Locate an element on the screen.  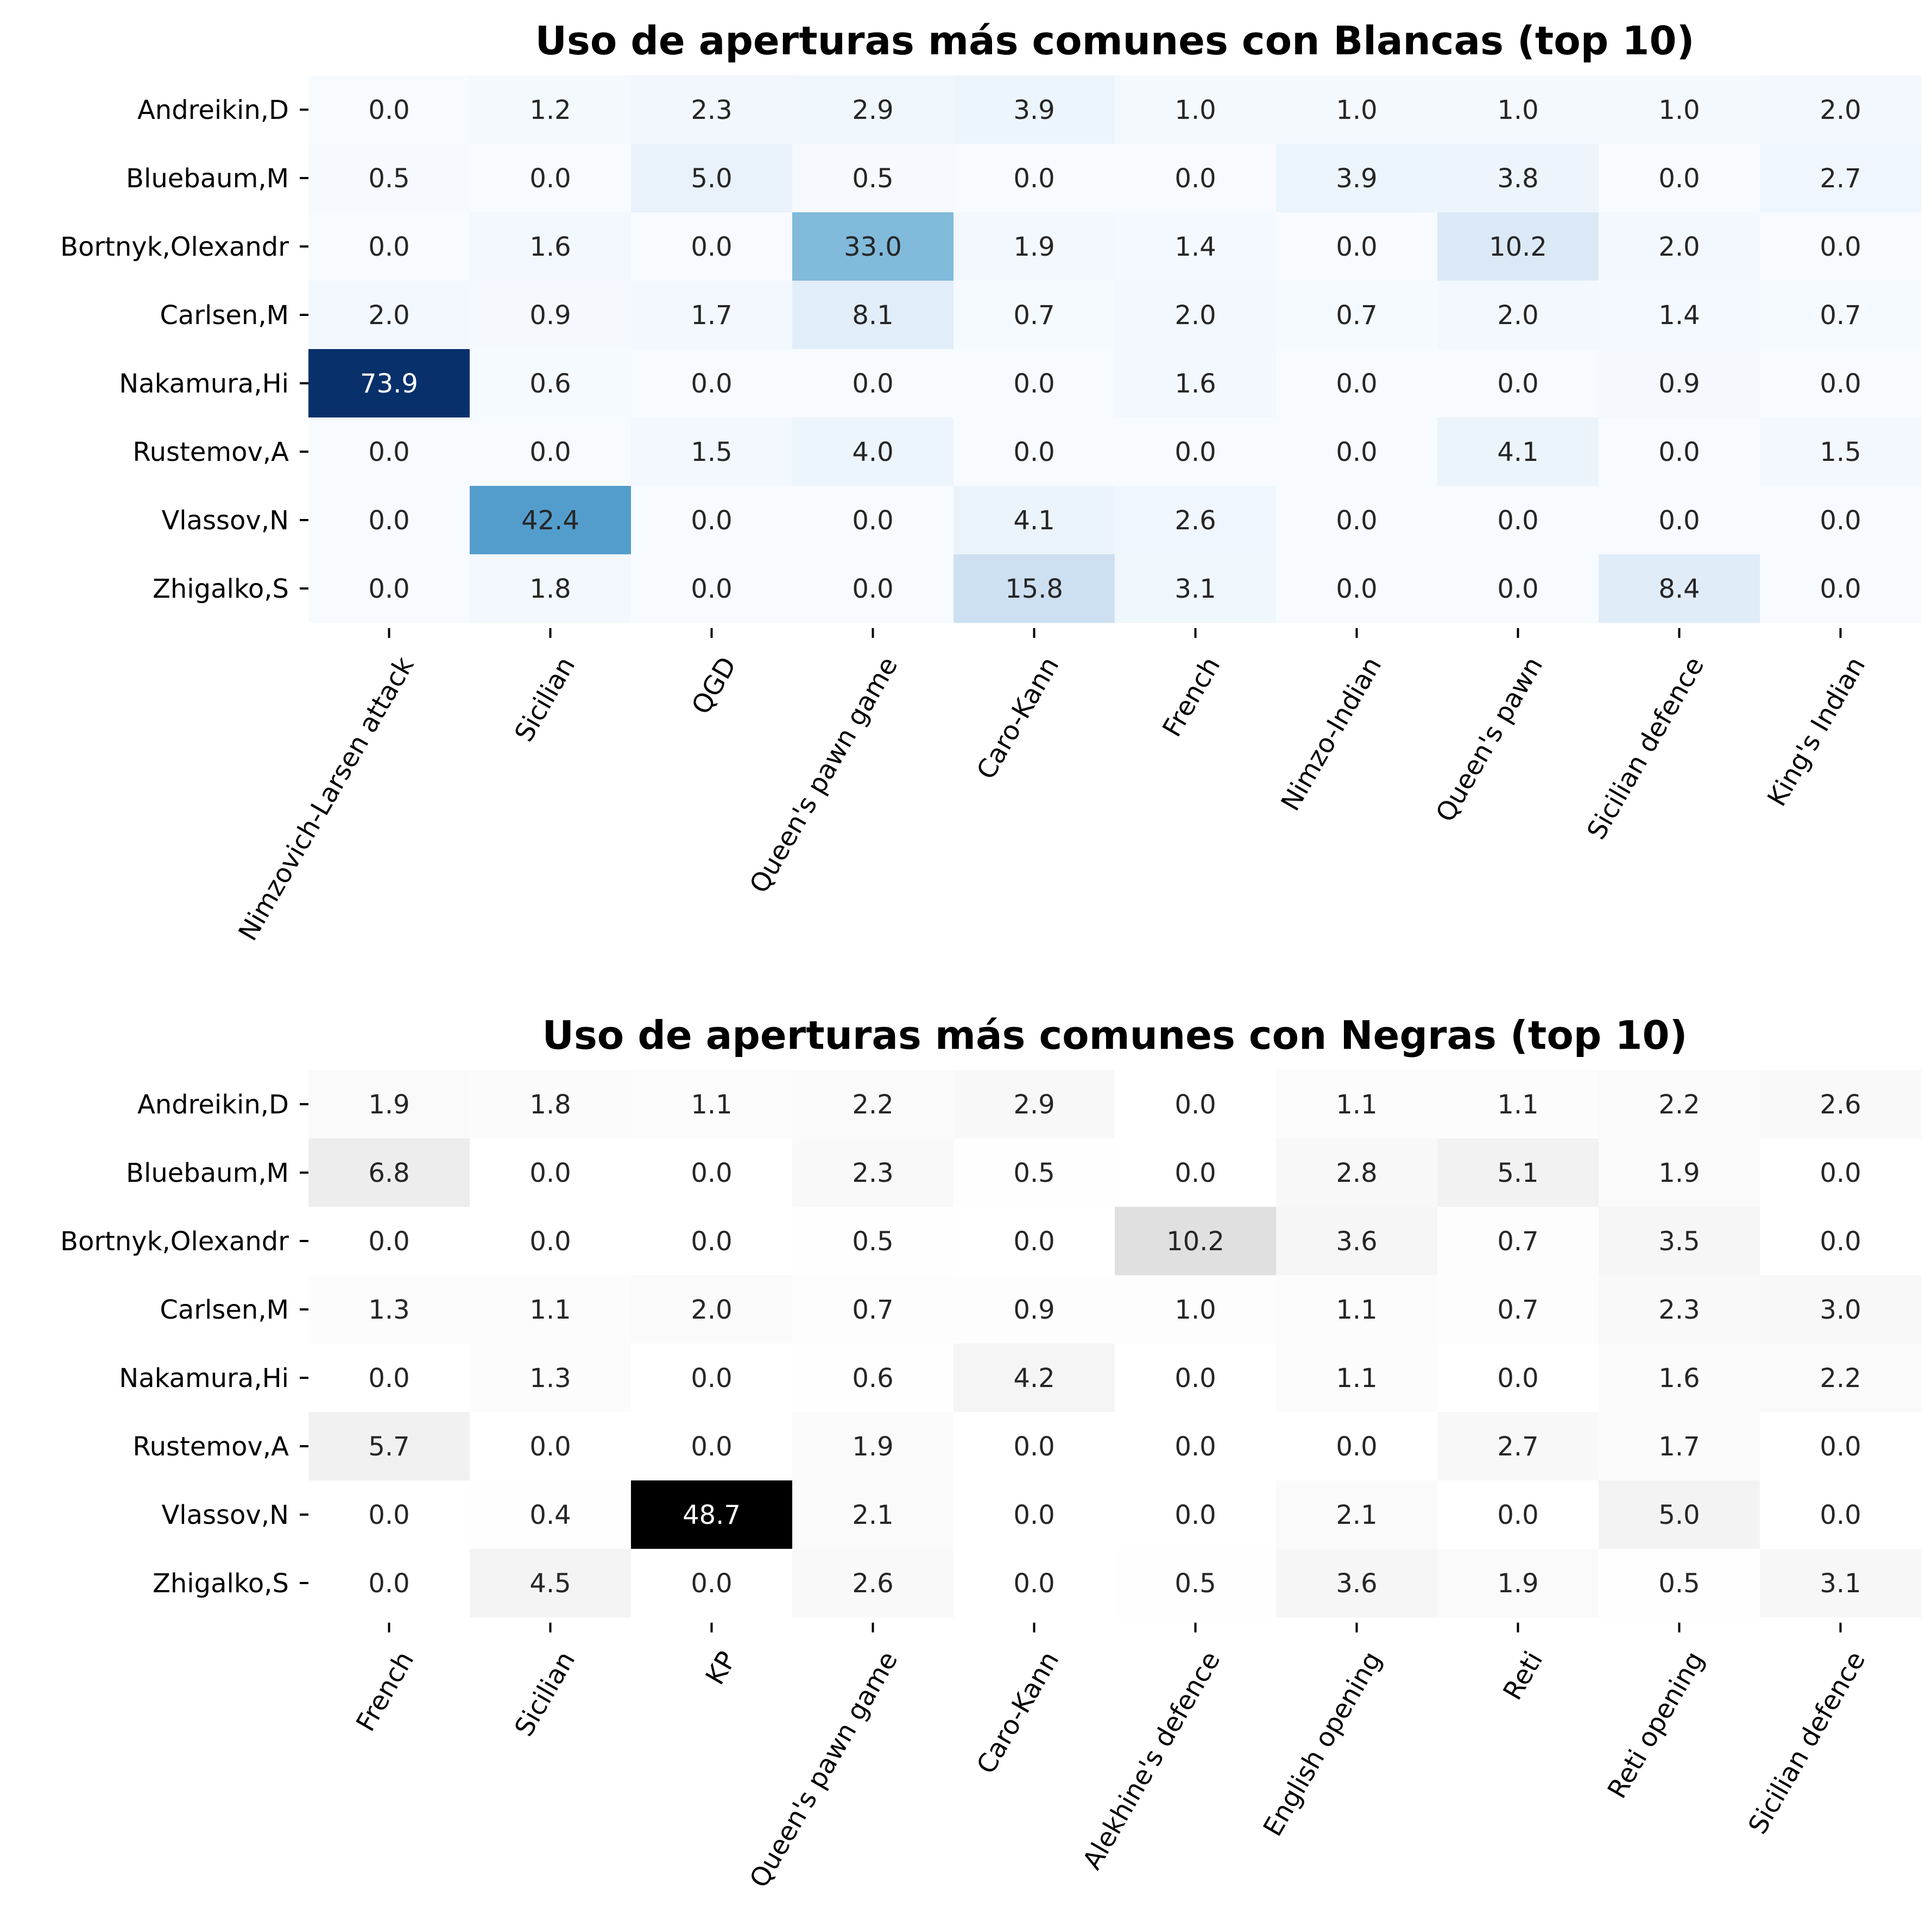
cell-value-label: 1.5 is located at coordinates (1840, 452).